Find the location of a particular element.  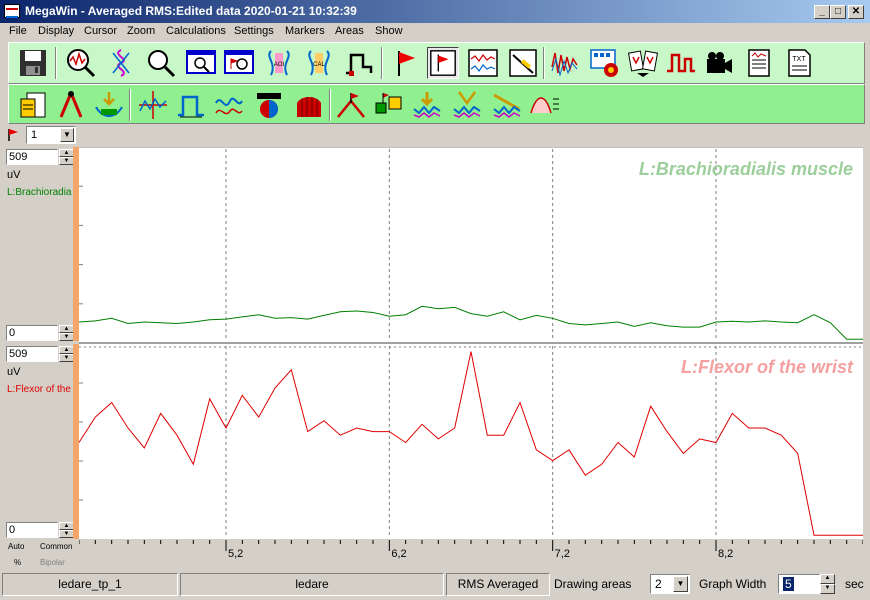

scissors-wave-icon is located at coordinates (467, 105).